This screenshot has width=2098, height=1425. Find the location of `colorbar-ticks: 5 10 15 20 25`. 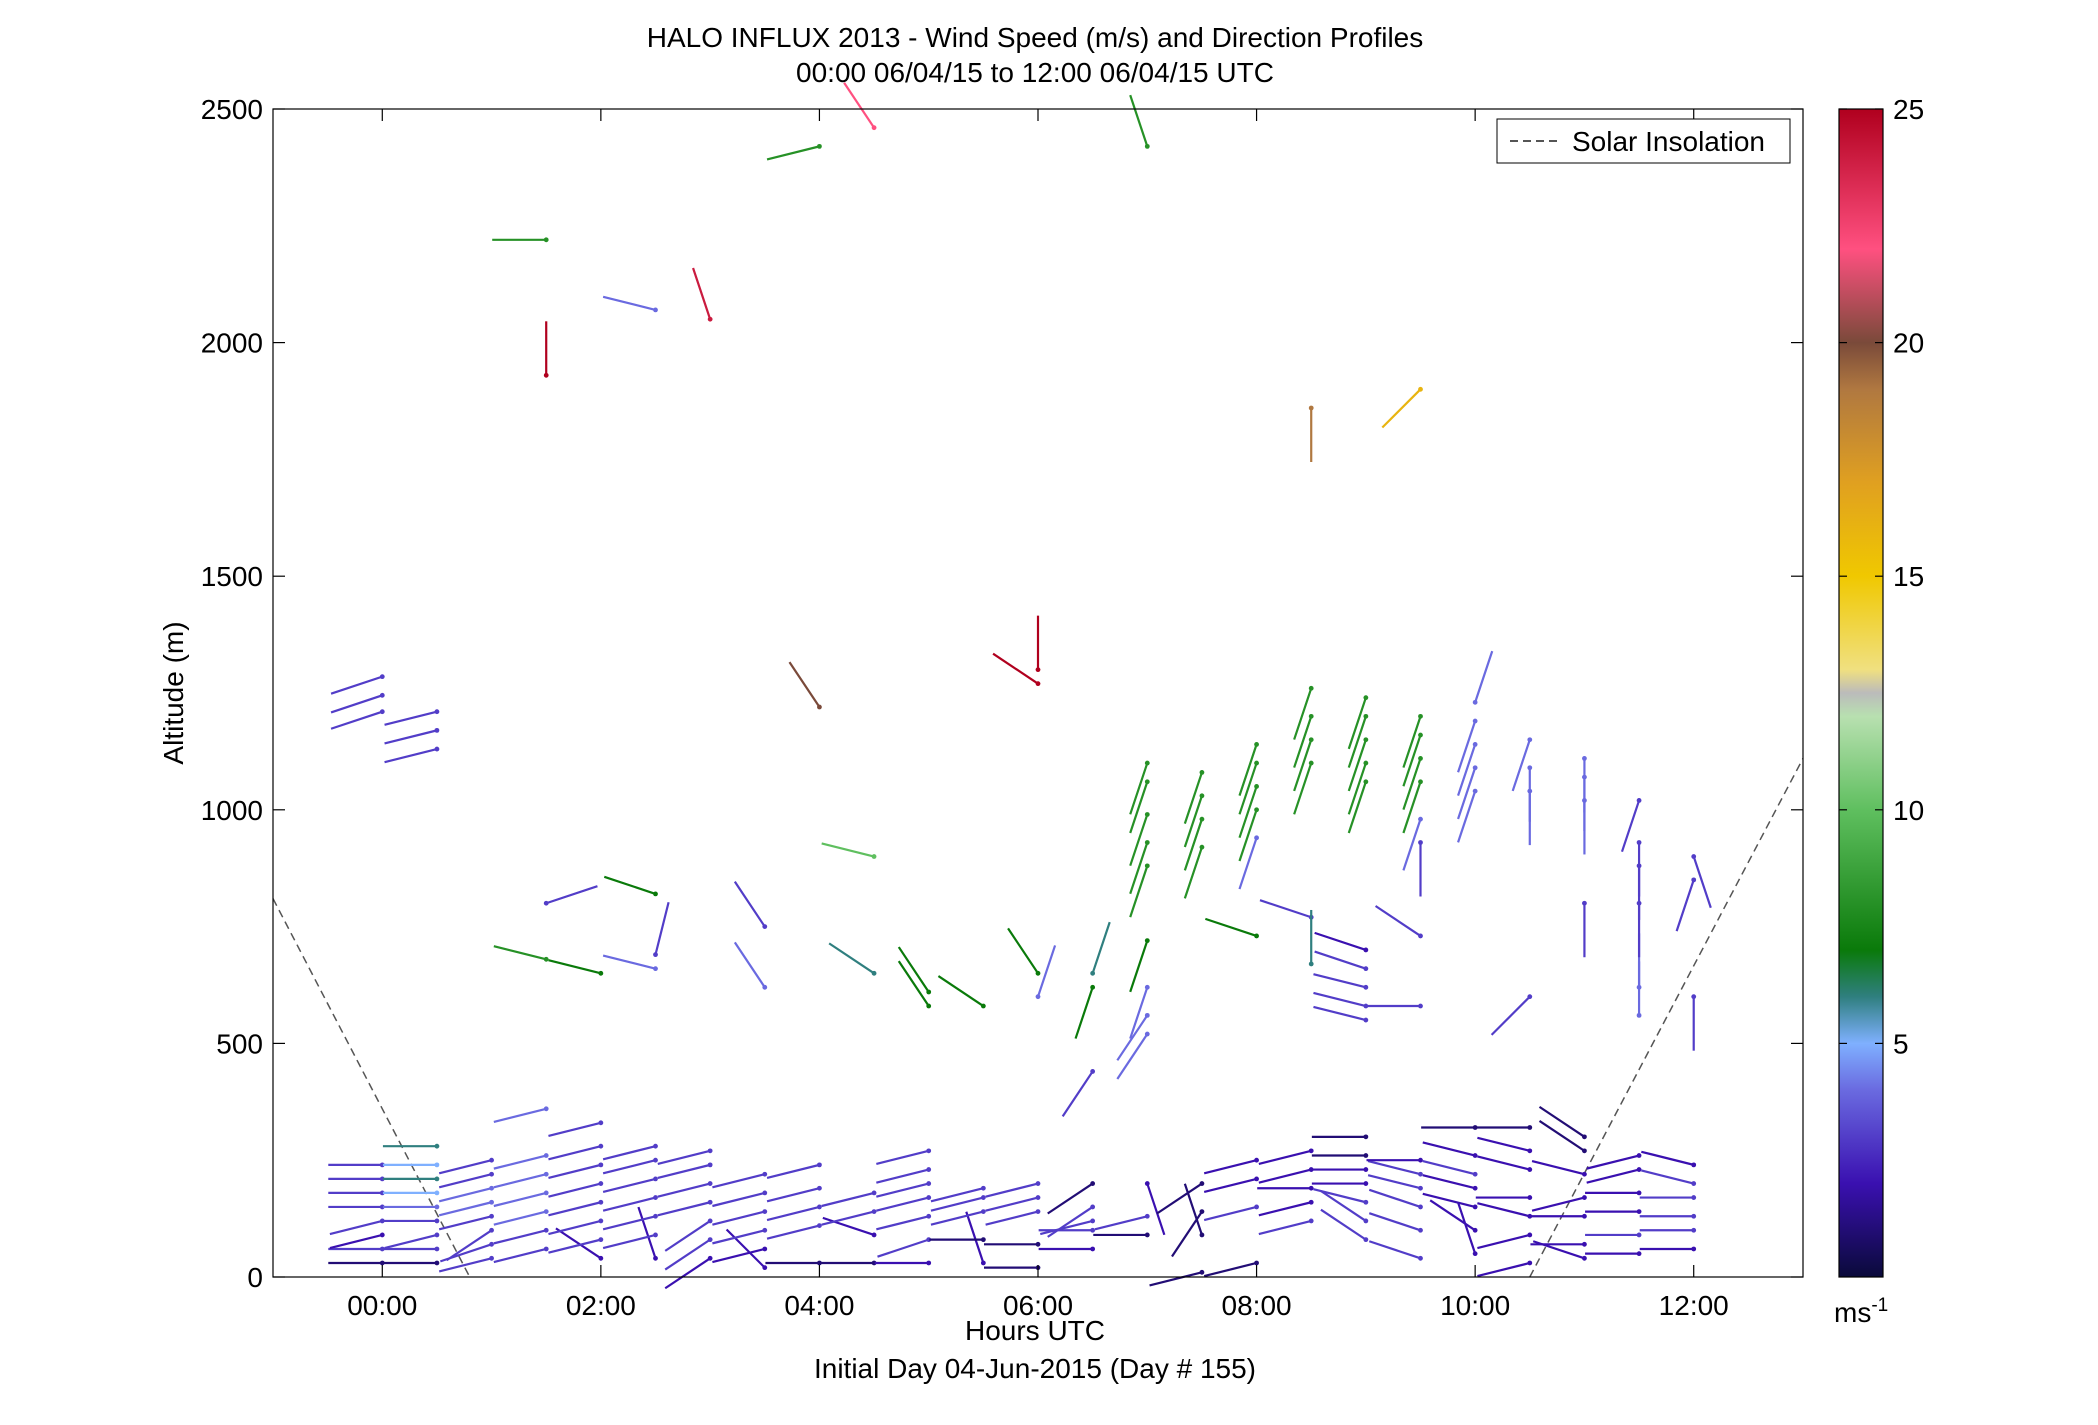

colorbar-ticks: 5 10 15 20 25 is located at coordinates (1881, 576).